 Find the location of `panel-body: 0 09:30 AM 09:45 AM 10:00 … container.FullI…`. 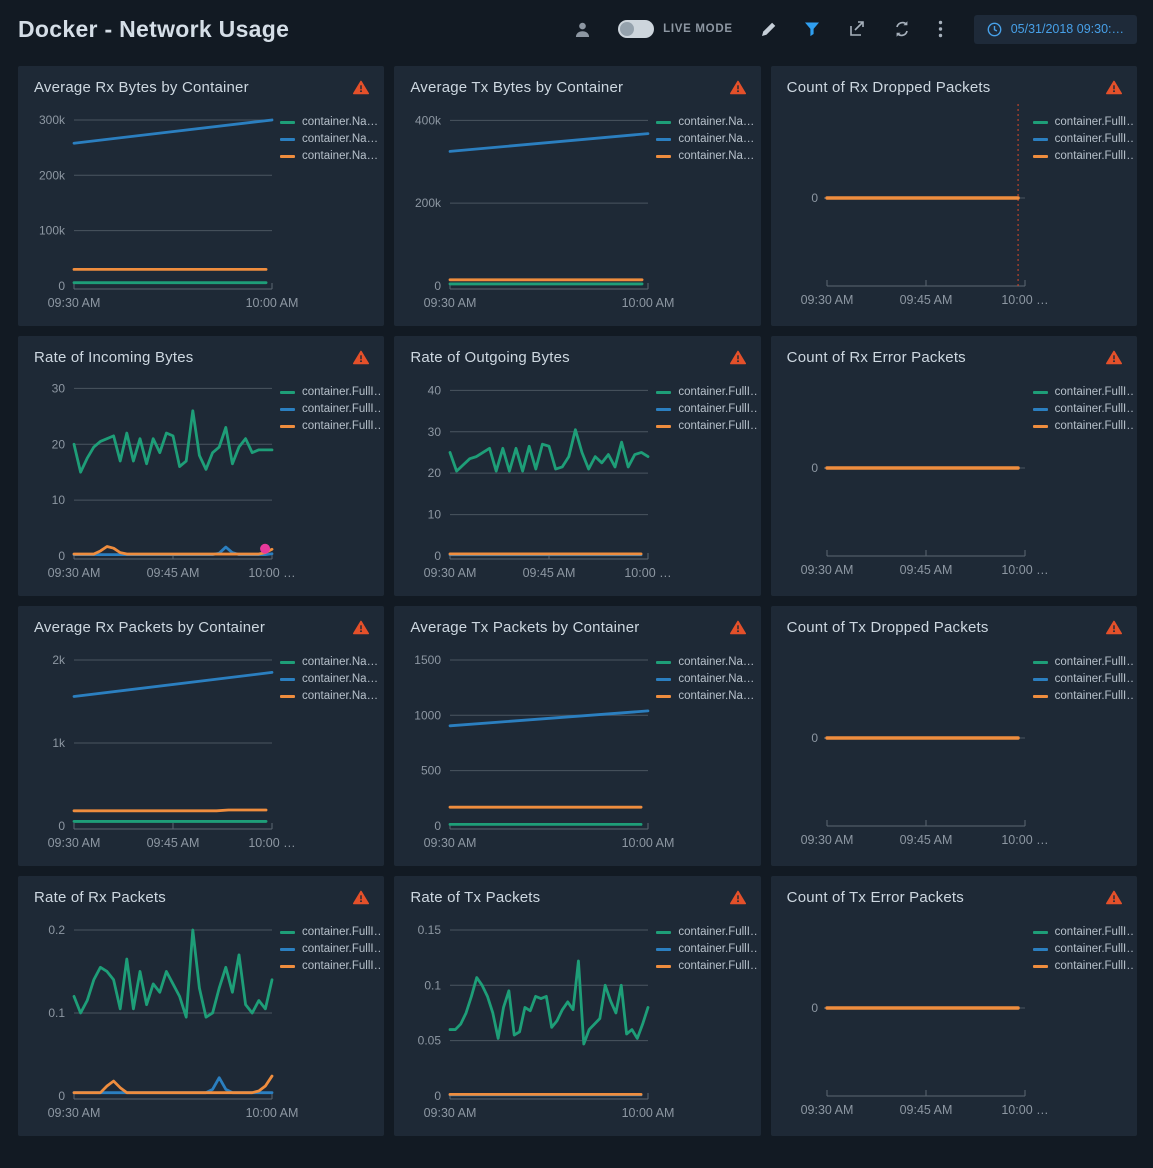

panel-body: 0 09:30 AM 09:45 AM 10:00 … container.FullI… is located at coordinates (954, 478).